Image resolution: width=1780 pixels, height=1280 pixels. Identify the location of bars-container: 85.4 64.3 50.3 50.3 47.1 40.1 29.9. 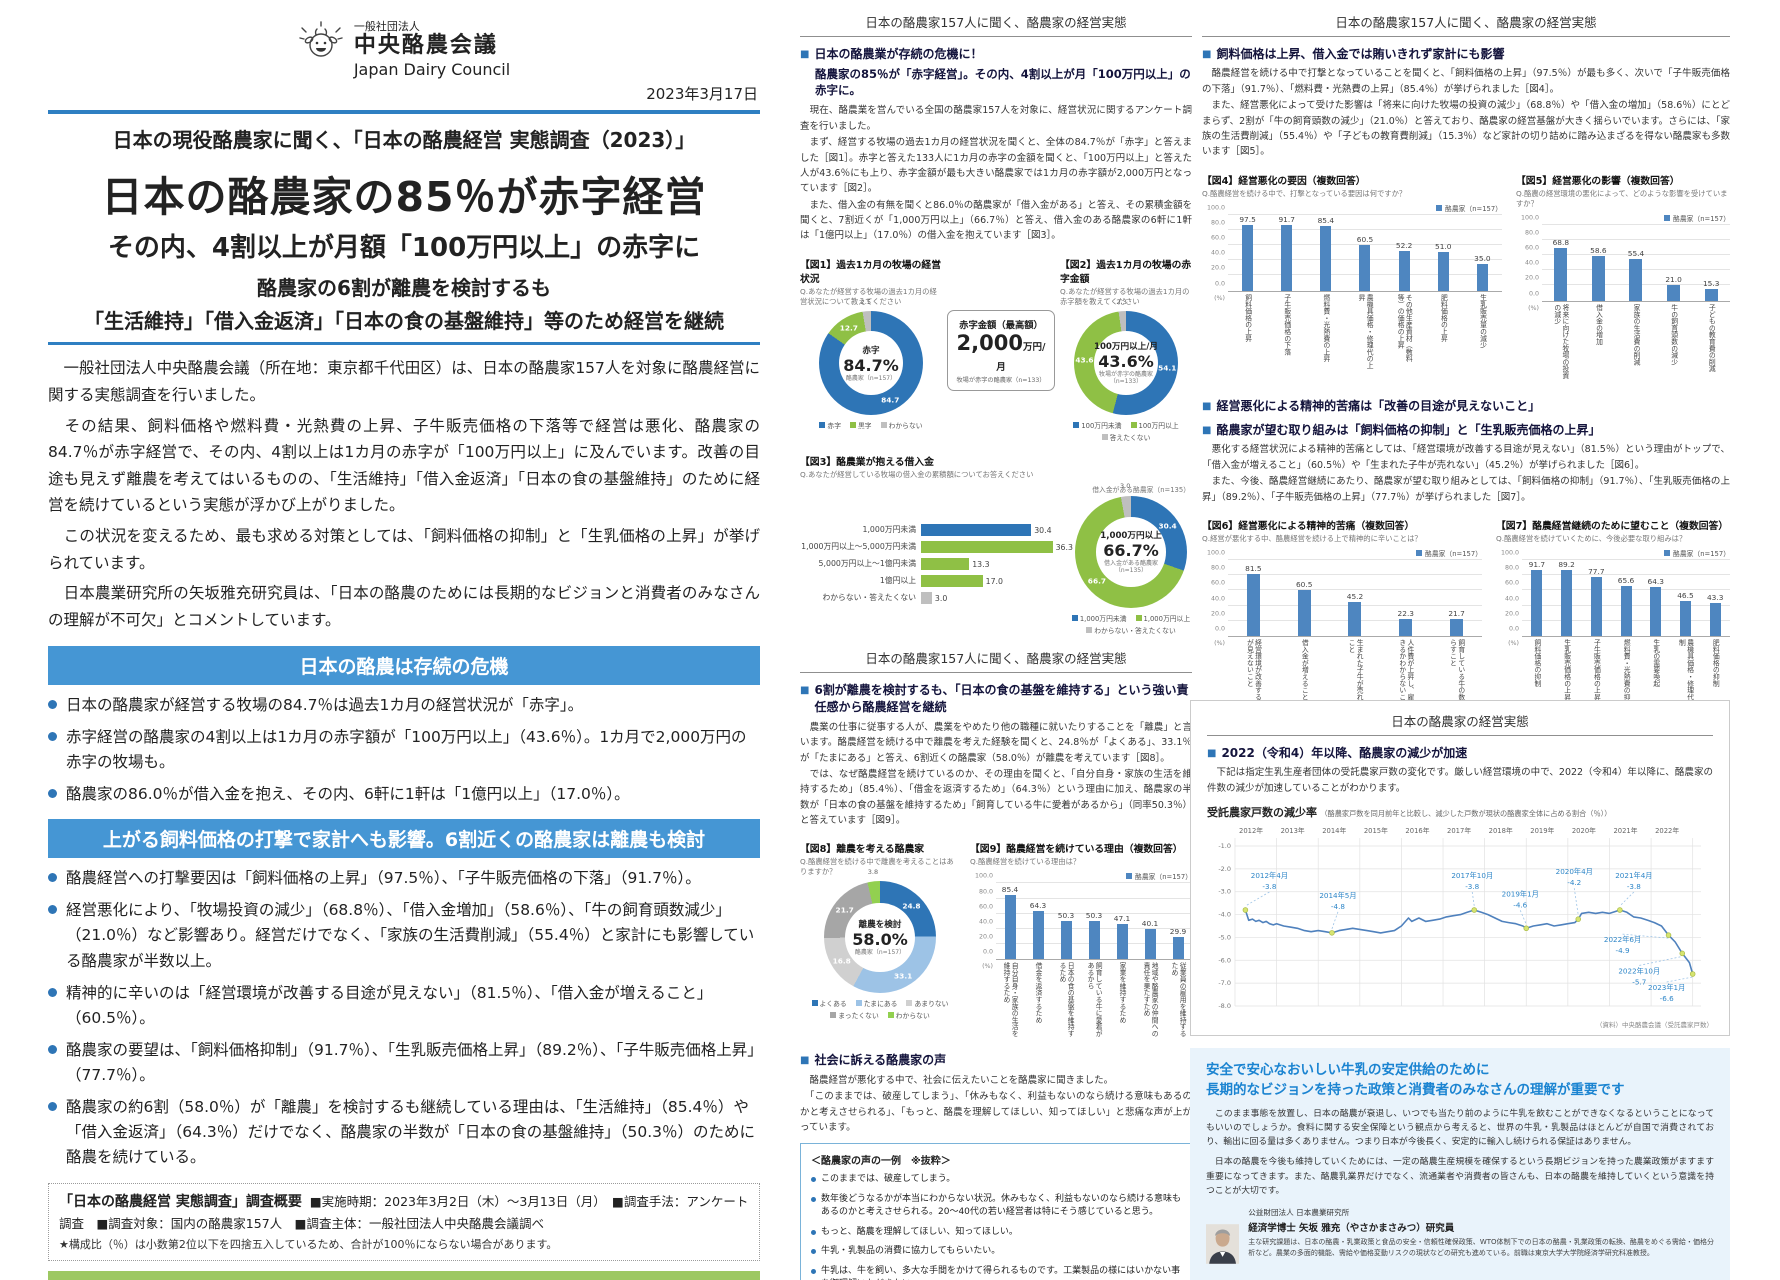
(1094, 921).